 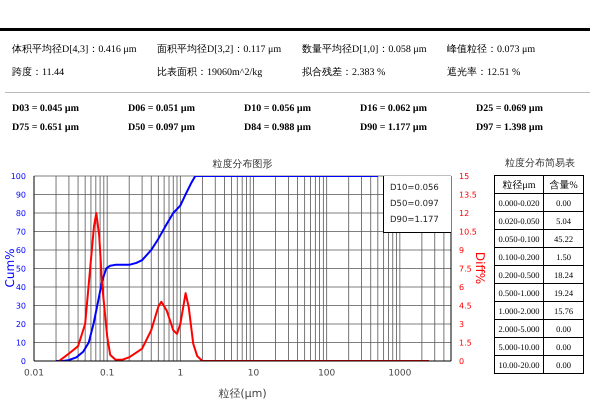 I want to click on y-tick-label: 80, so click(x=21, y=213).